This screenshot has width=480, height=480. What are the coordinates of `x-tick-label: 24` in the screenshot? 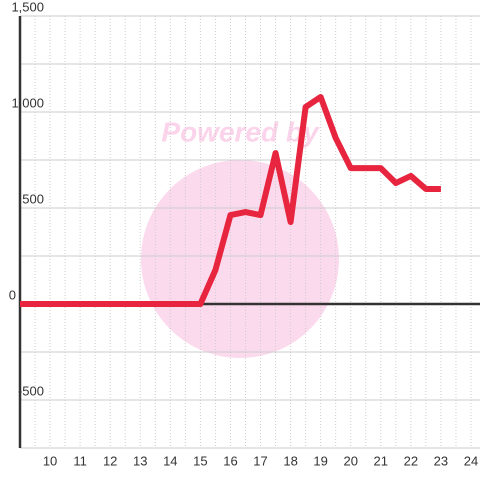 It's located at (471, 460).